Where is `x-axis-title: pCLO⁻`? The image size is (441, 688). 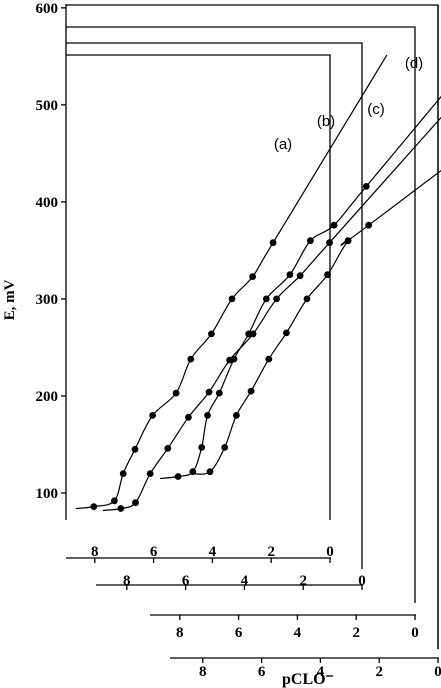 x-axis-title: pCLO⁻ is located at coordinates (308, 679).